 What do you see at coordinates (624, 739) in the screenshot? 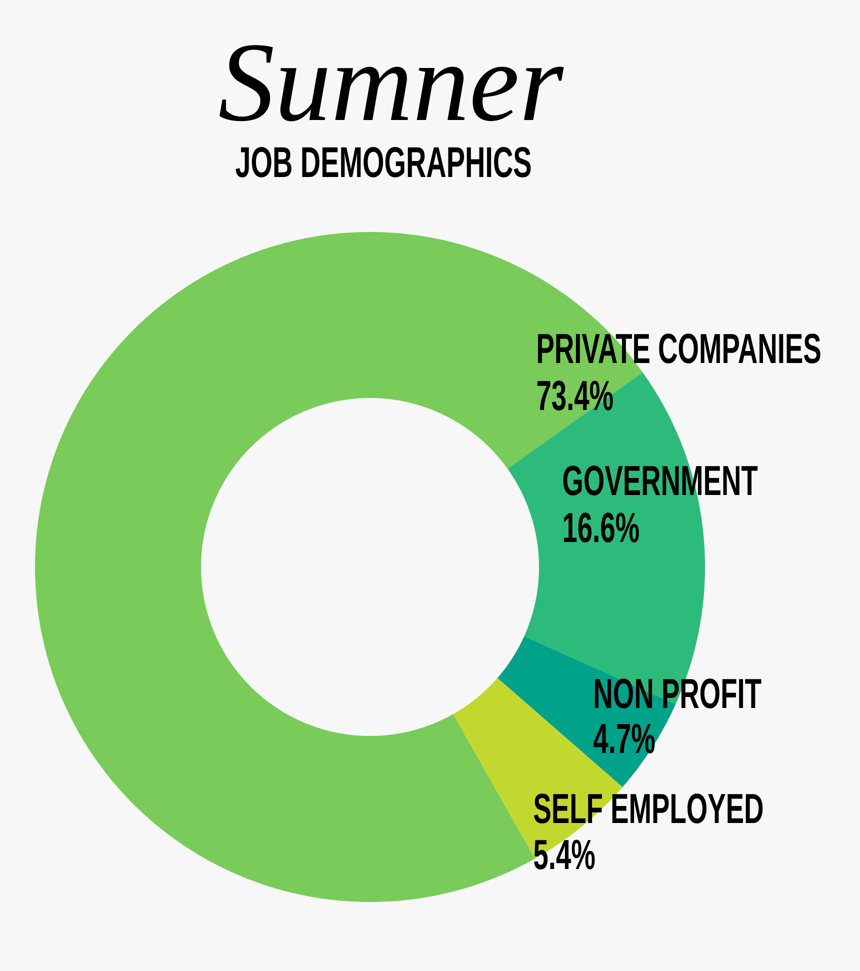
I see `data-label: 4.7%` at bounding box center [624, 739].